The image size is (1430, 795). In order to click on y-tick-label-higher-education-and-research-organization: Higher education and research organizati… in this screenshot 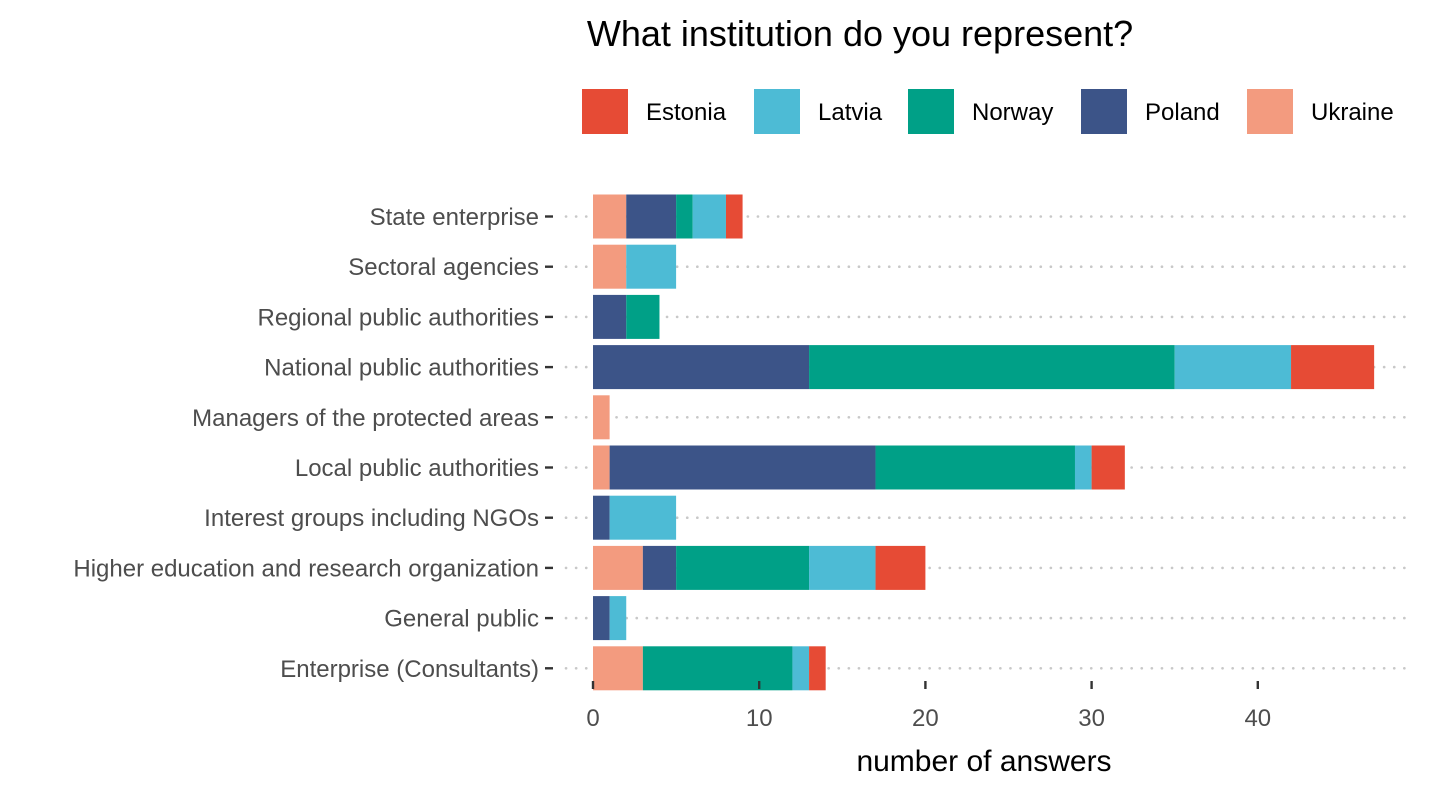, I will do `click(306, 568)`.